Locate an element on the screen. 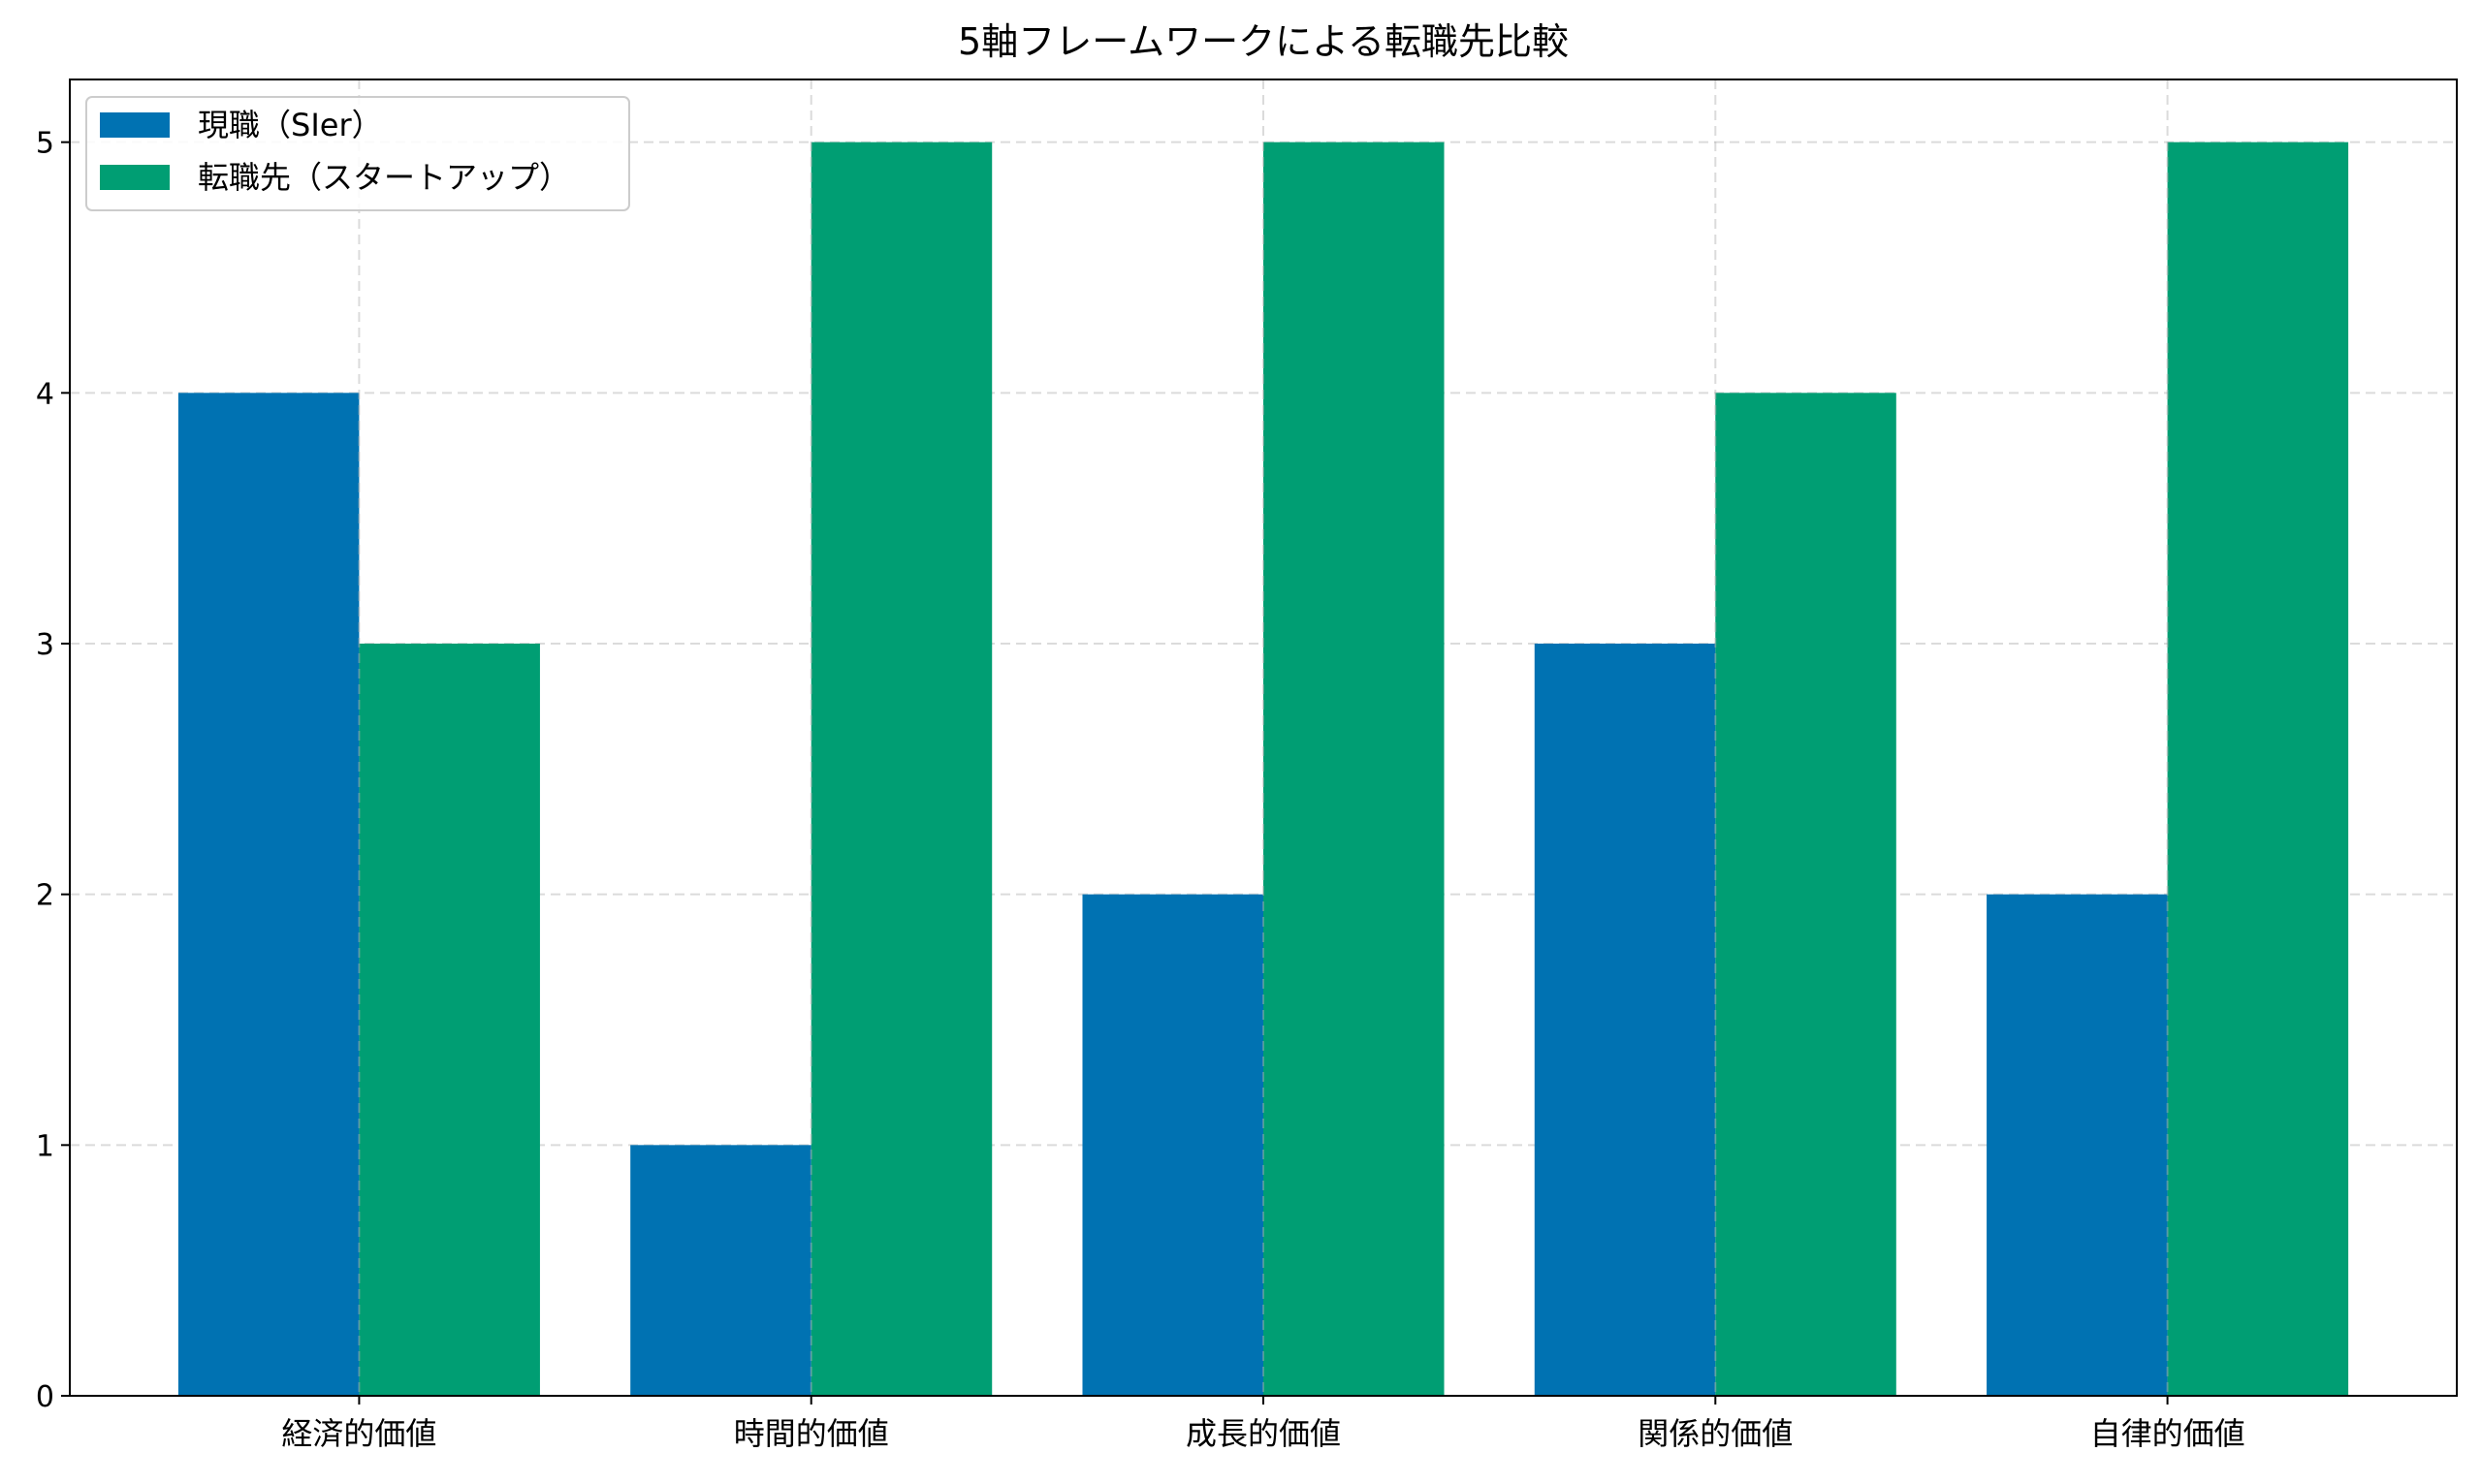 This screenshot has width=2482, height=1484. y-tick-label: 2 is located at coordinates (45, 896).